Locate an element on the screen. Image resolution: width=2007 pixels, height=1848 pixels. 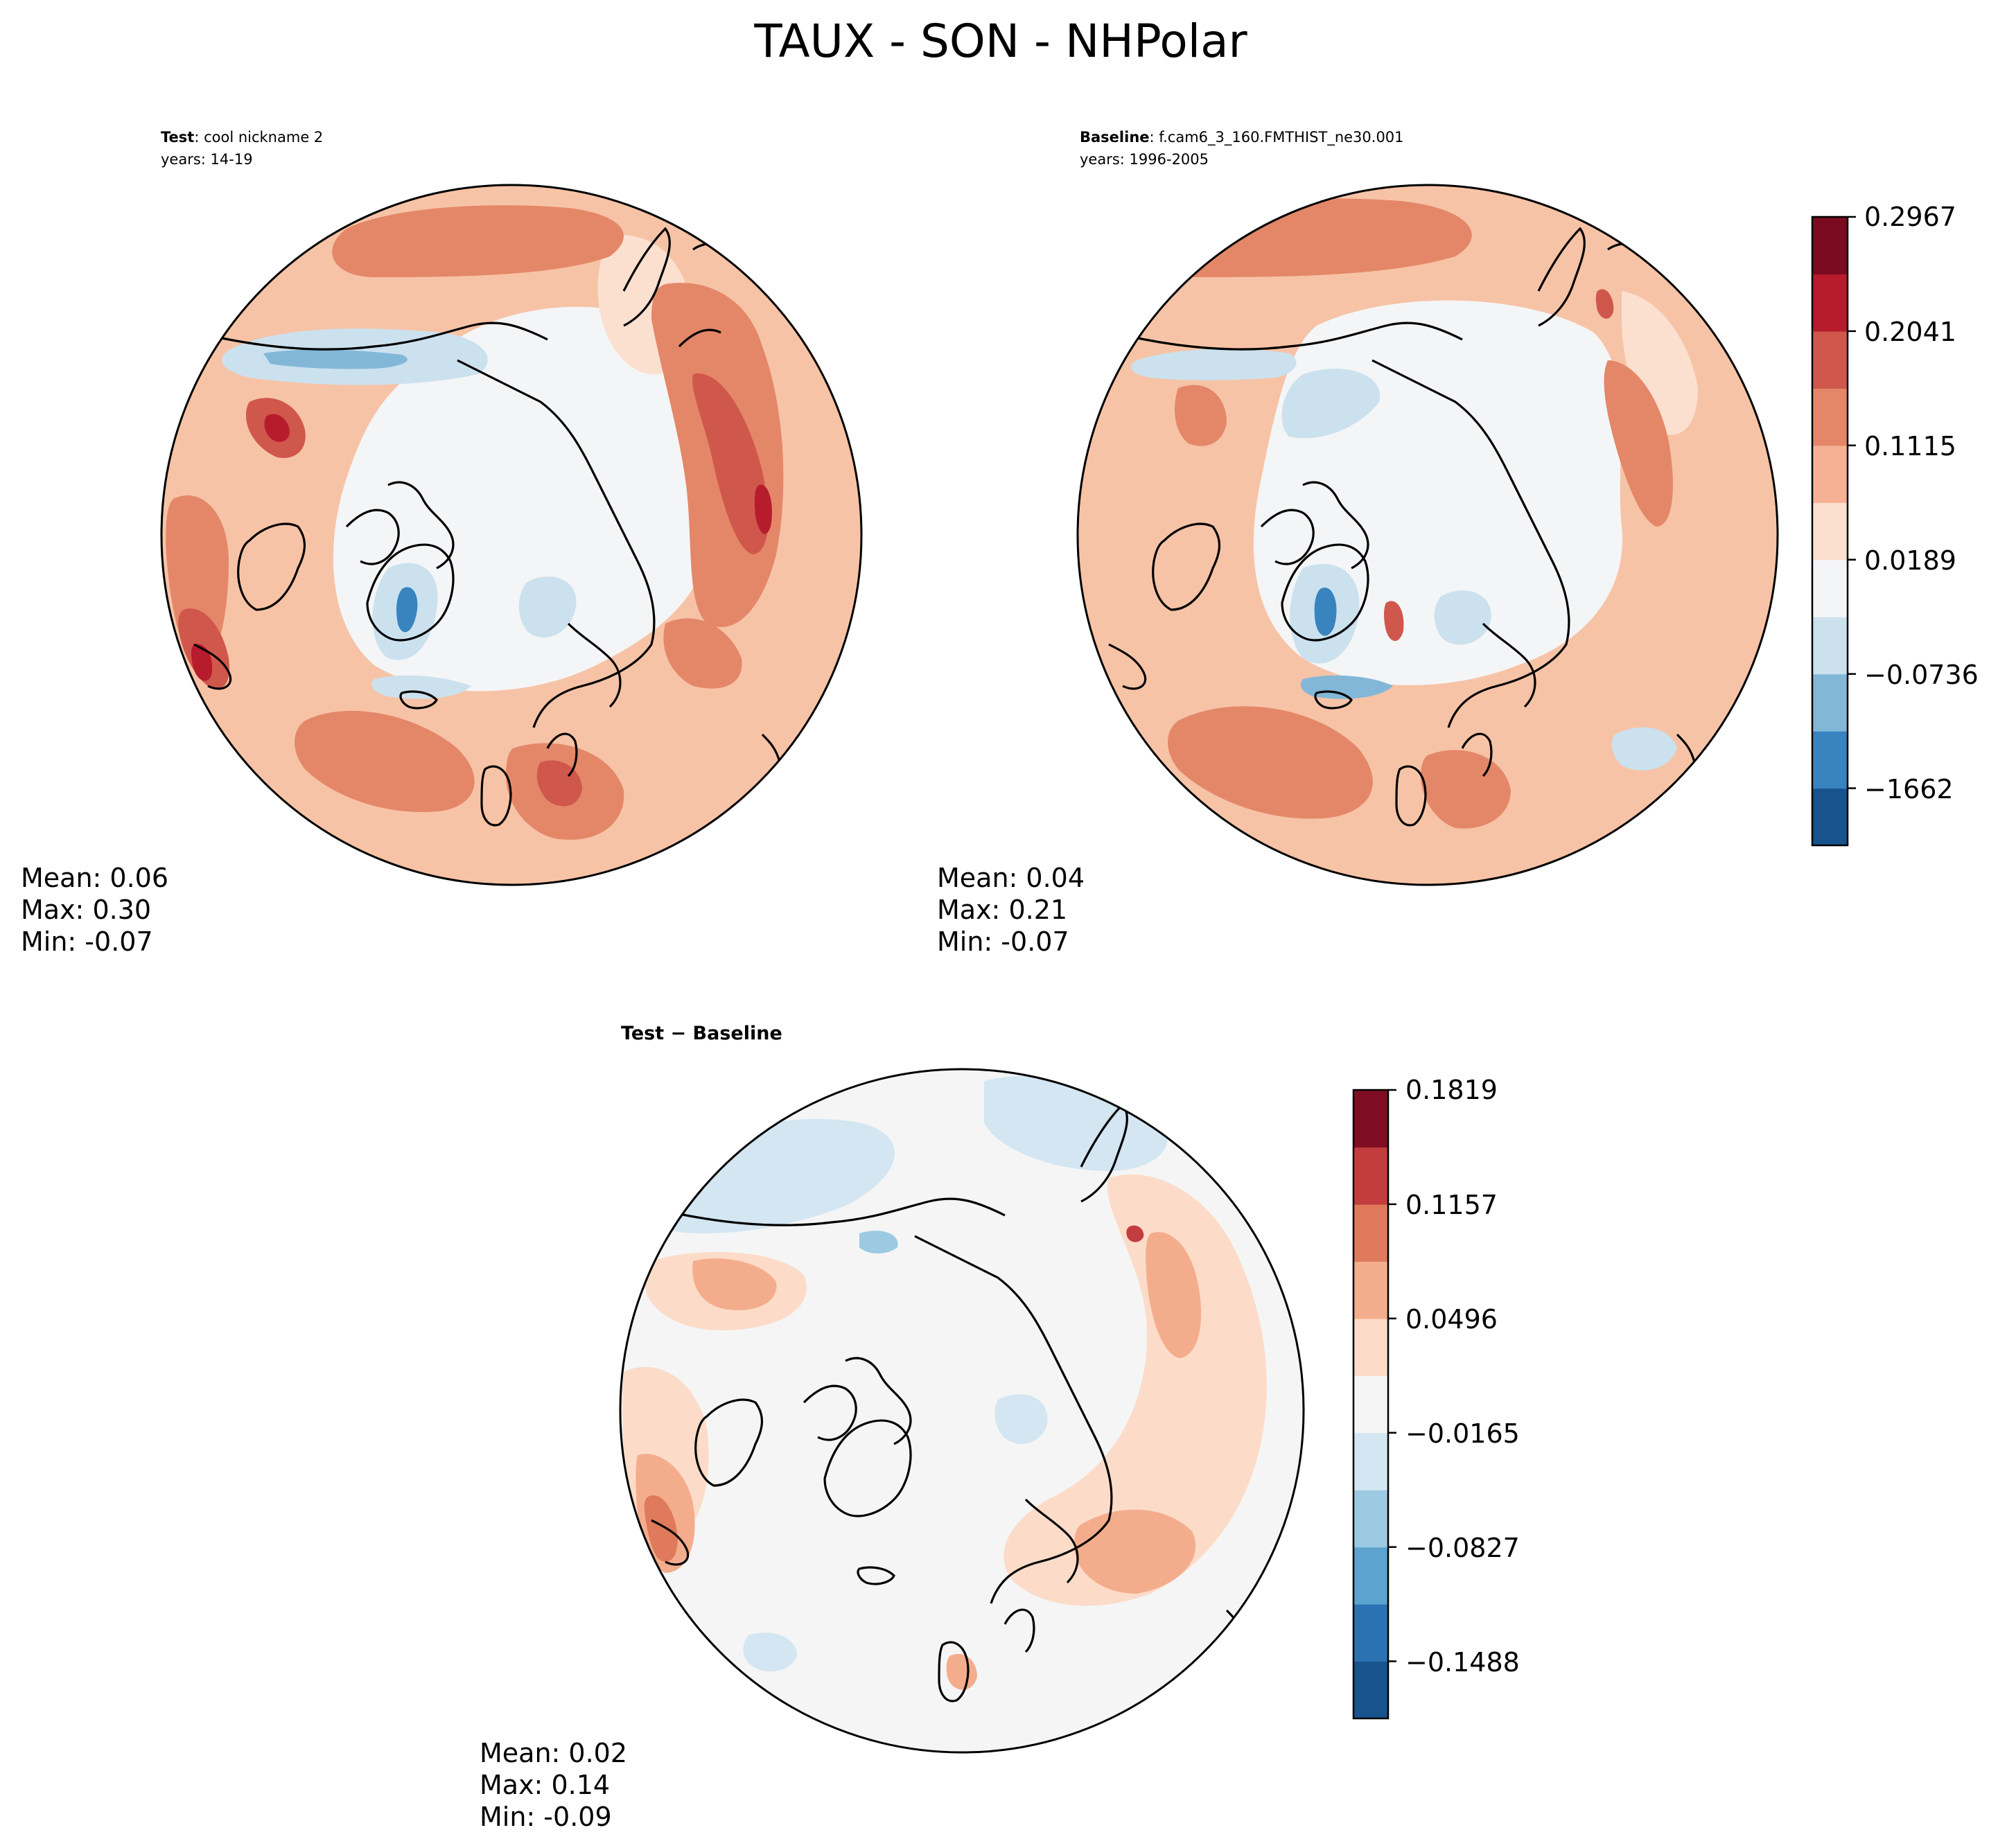
figure-title: TAUX - SON - NHPolar is located at coordinates (1000, 41).